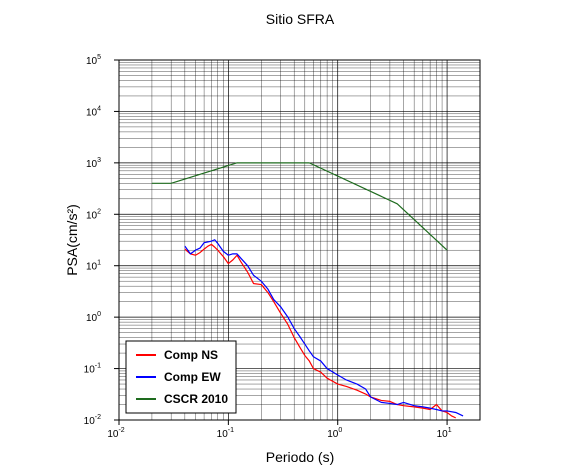  What do you see at coordinates (334, 433) in the screenshot?
I see `x-tick-label: 10⁰` at bounding box center [334, 433].